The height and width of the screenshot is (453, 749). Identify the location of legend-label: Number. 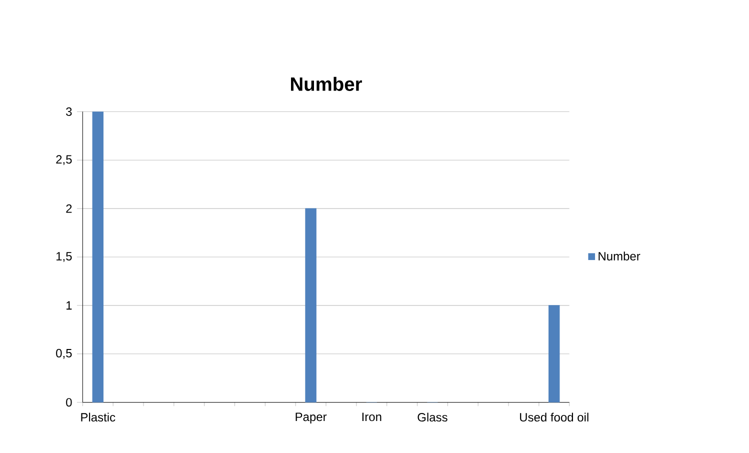
(619, 256).